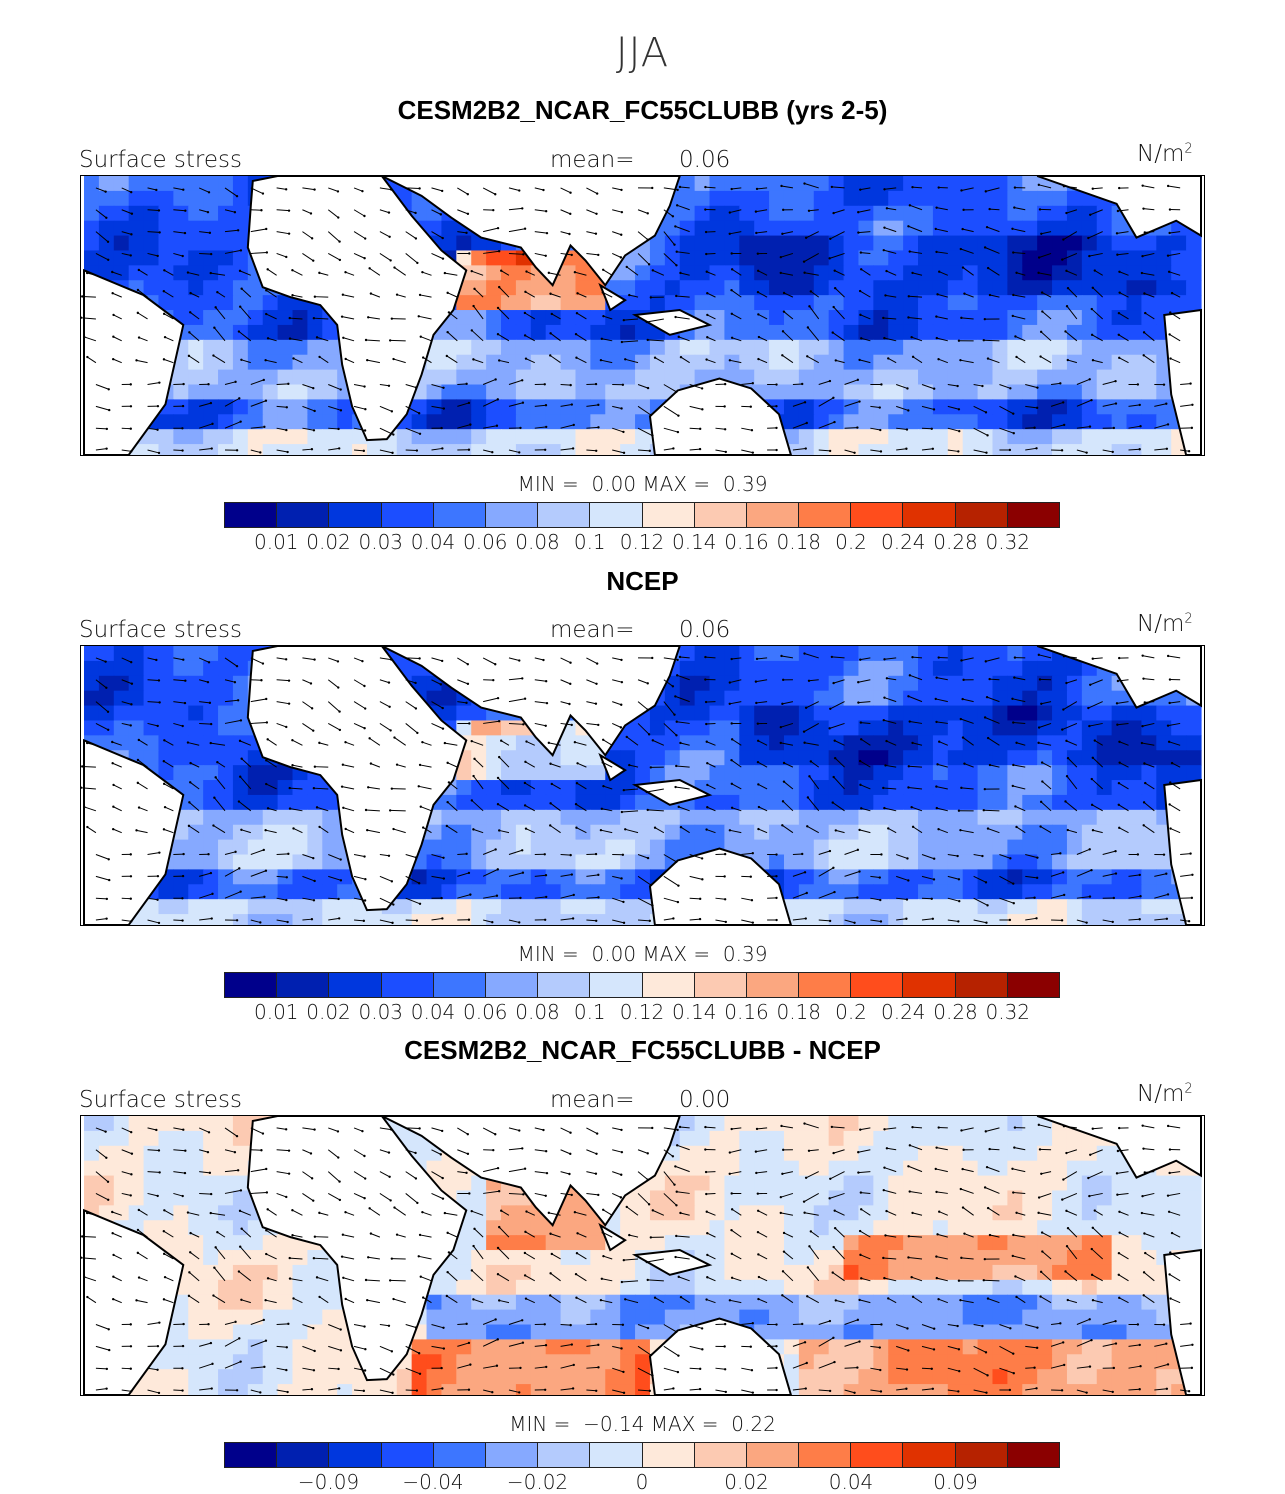  I want to click on colorbar-tick-label: 0.2, so click(851, 542).